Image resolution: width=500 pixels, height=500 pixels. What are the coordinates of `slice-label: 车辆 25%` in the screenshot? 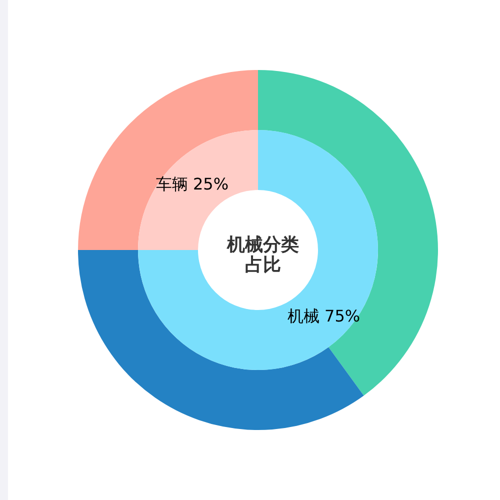 It's located at (192, 184).